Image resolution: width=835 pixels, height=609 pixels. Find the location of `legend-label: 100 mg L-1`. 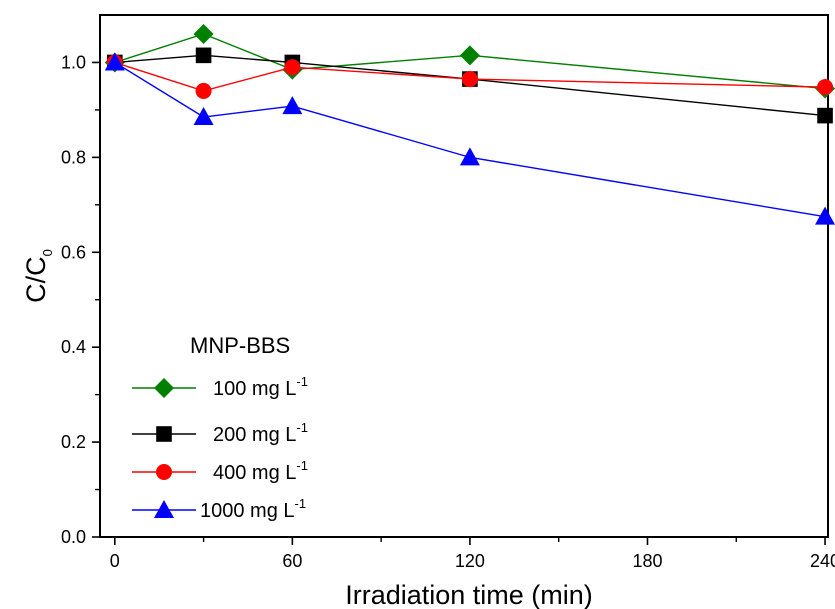

legend-label: 100 mg L-1 is located at coordinates (260, 387).